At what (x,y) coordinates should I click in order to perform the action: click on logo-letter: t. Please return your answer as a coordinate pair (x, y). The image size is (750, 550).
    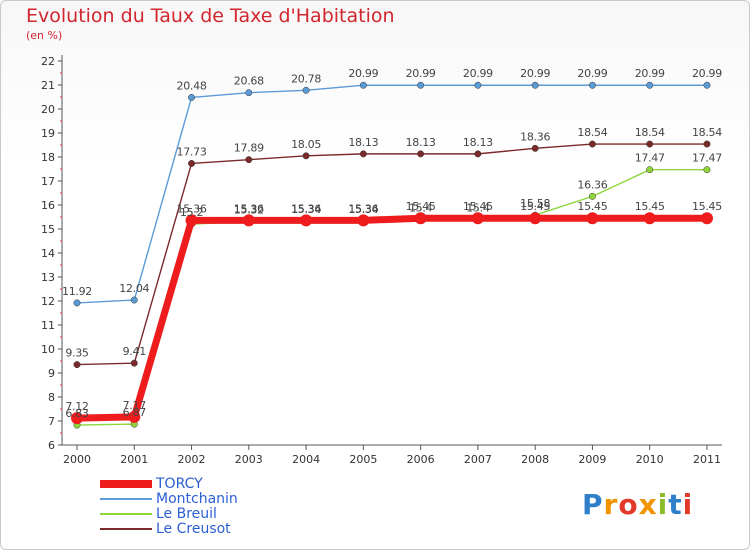
    Looking at the image, I should click on (675, 504).